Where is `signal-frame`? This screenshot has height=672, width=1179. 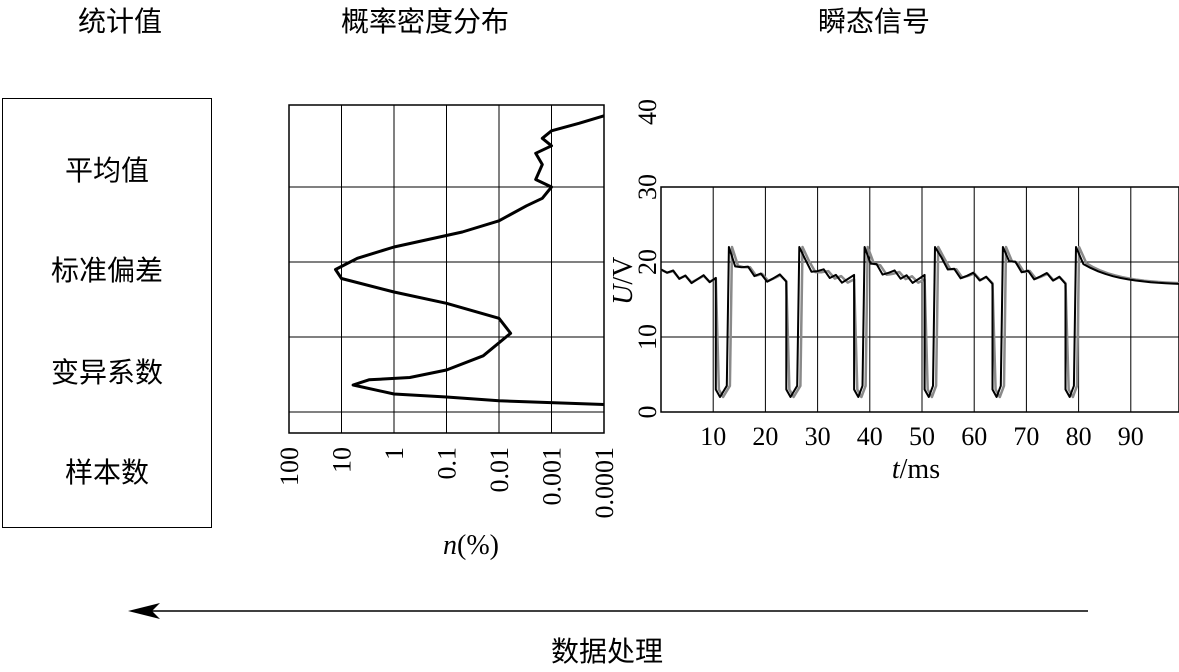 signal-frame is located at coordinates (919, 299).